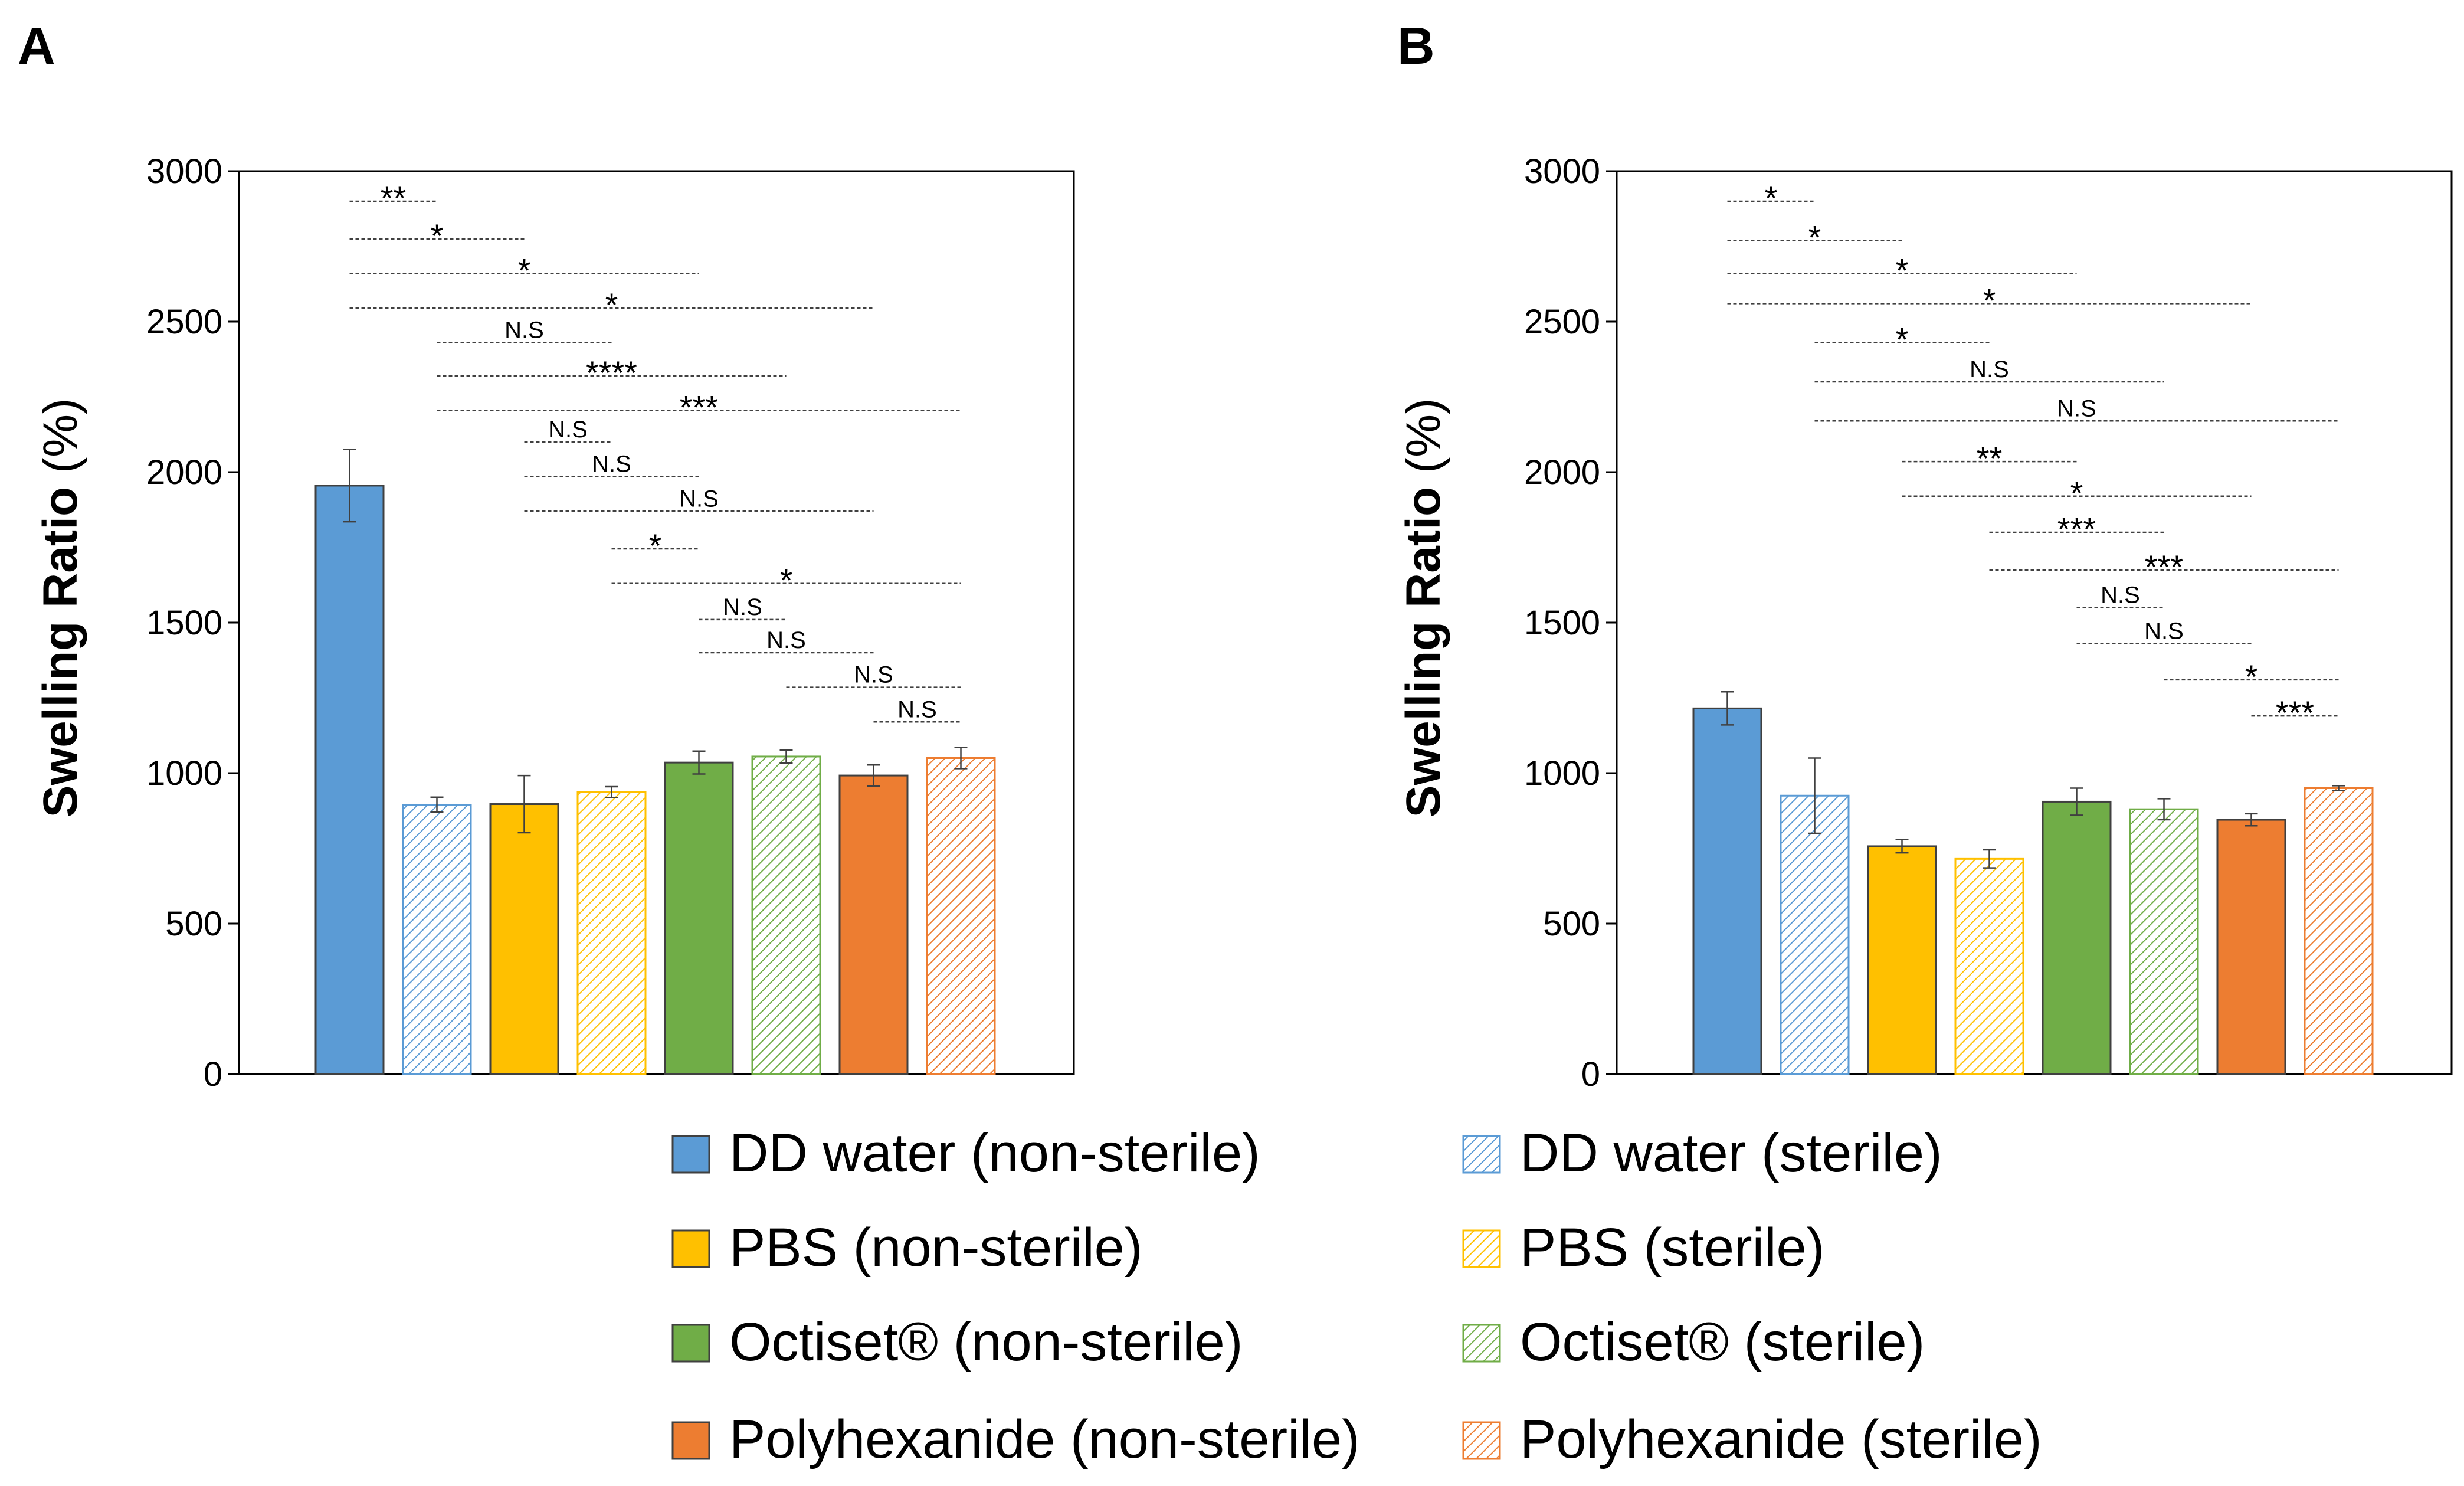 The height and width of the screenshot is (1486, 2464). Describe the element at coordinates (611, 373) in the screenshot. I see `significance-label: ****` at that location.